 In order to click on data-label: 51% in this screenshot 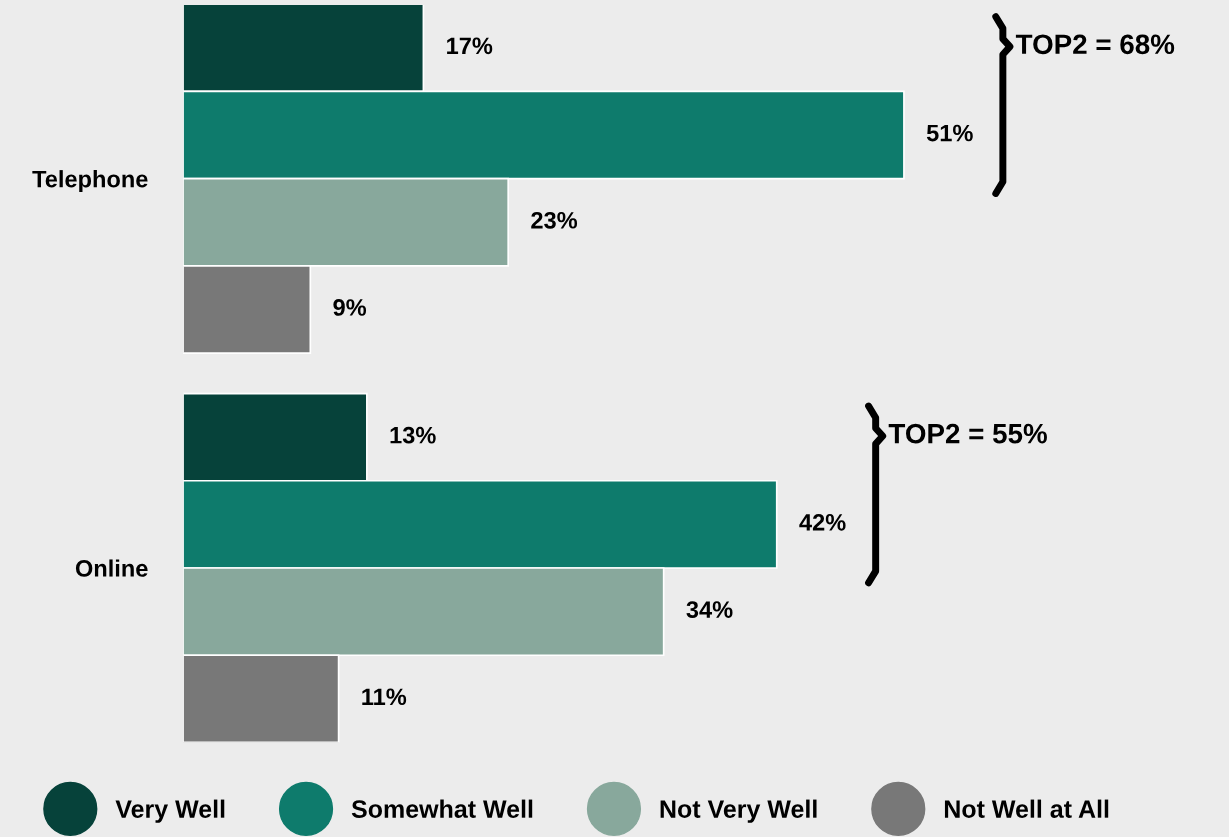, I will do `click(949, 133)`.